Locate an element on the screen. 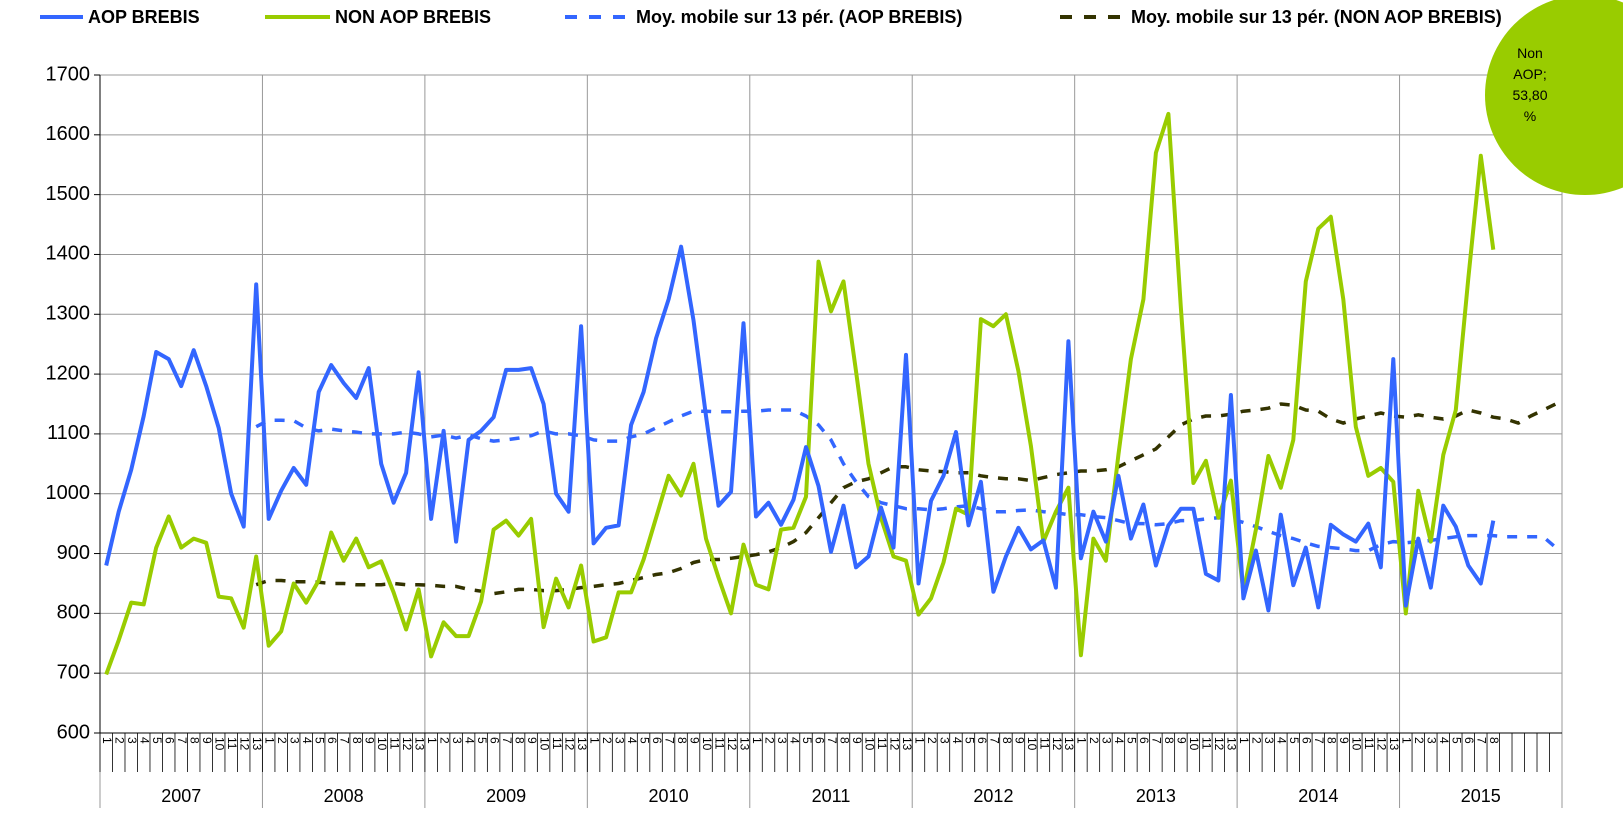 The height and width of the screenshot is (837, 1623). year-label: 2014 is located at coordinates (1318, 796).